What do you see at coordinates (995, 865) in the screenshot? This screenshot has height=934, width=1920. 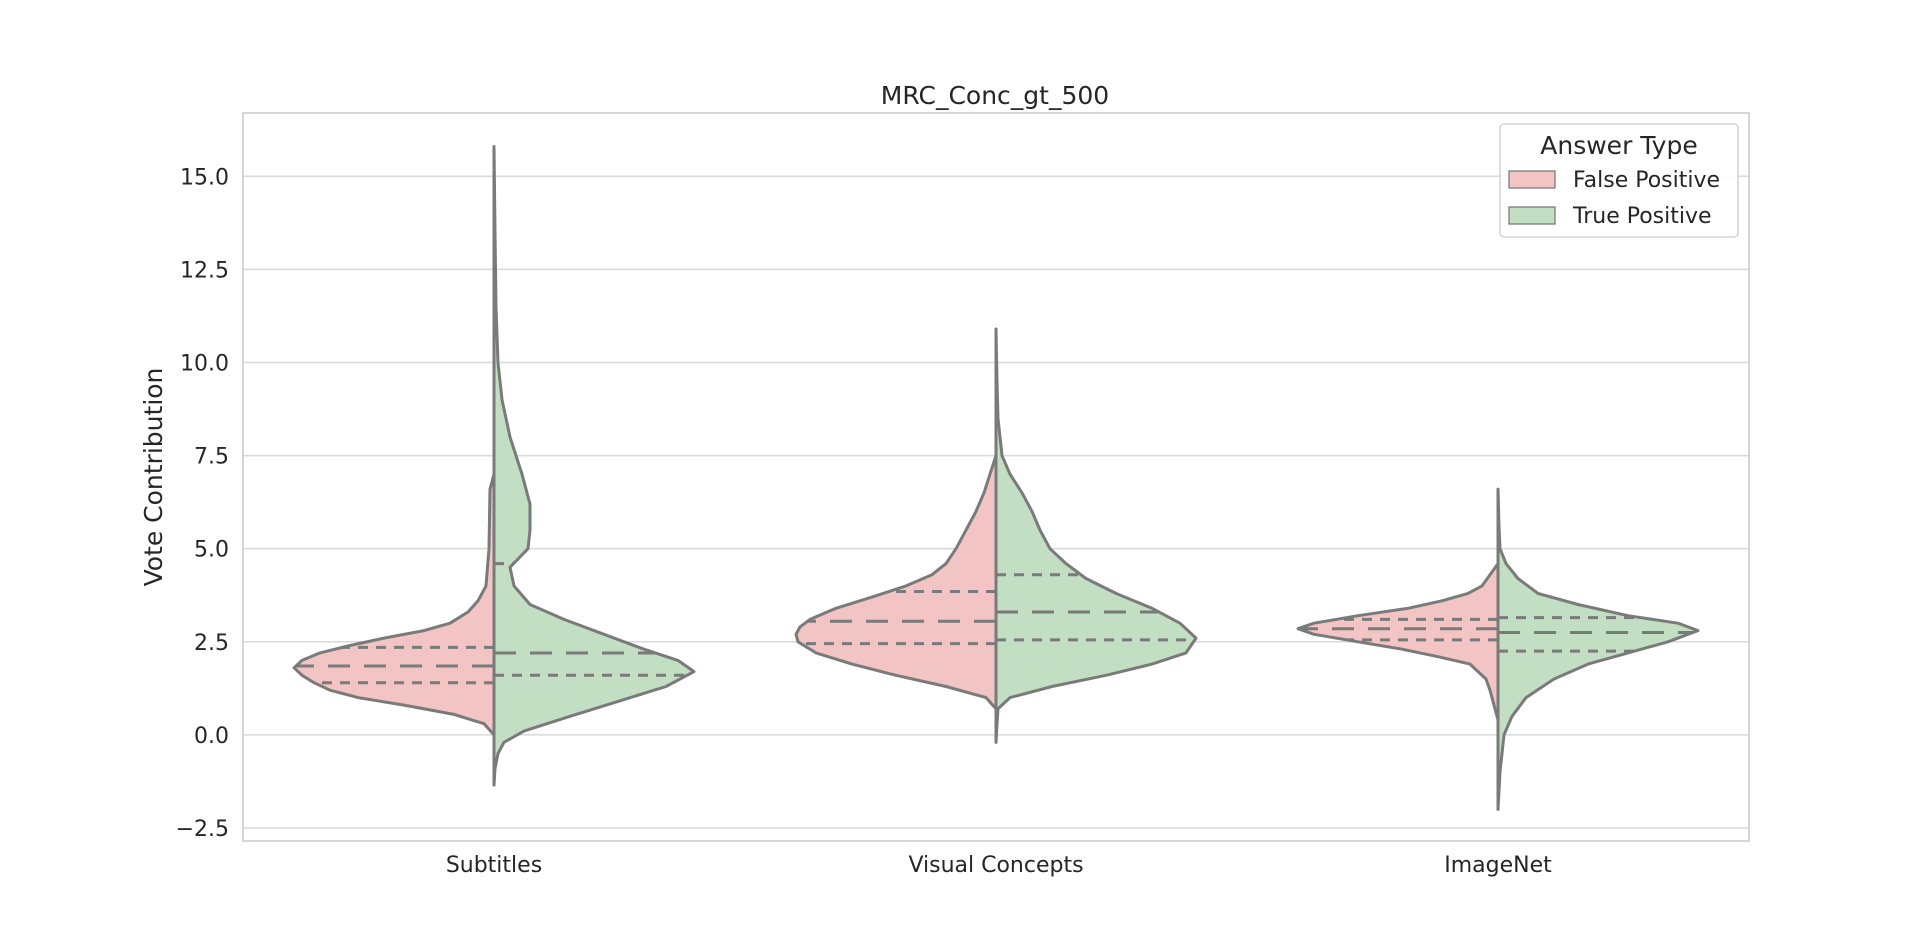 I see `x-tick-label: Visual Concepts` at bounding box center [995, 865].